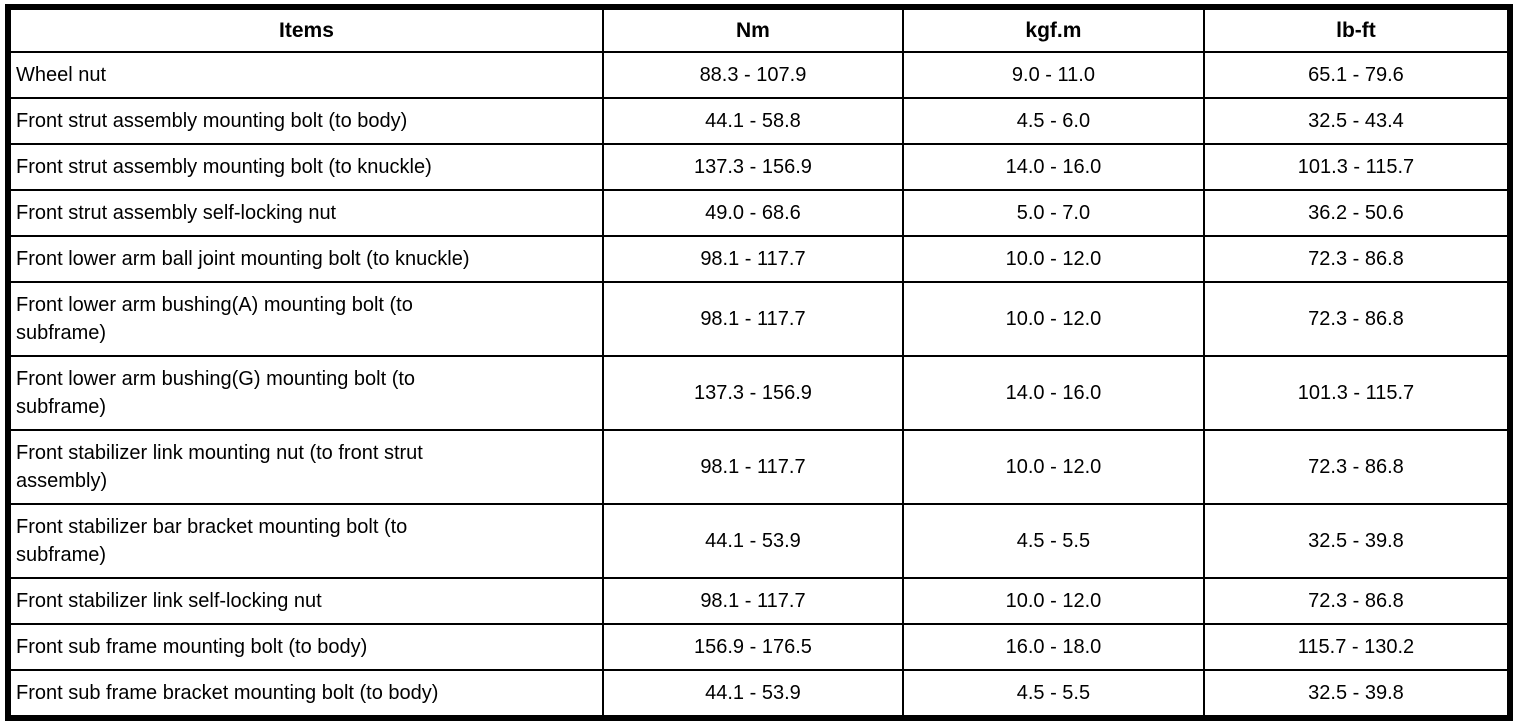 This screenshot has width=1520, height=721. Describe the element at coordinates (752, 647) in the screenshot. I see `nm-value-cell: 156.9 - 176.5` at that location.